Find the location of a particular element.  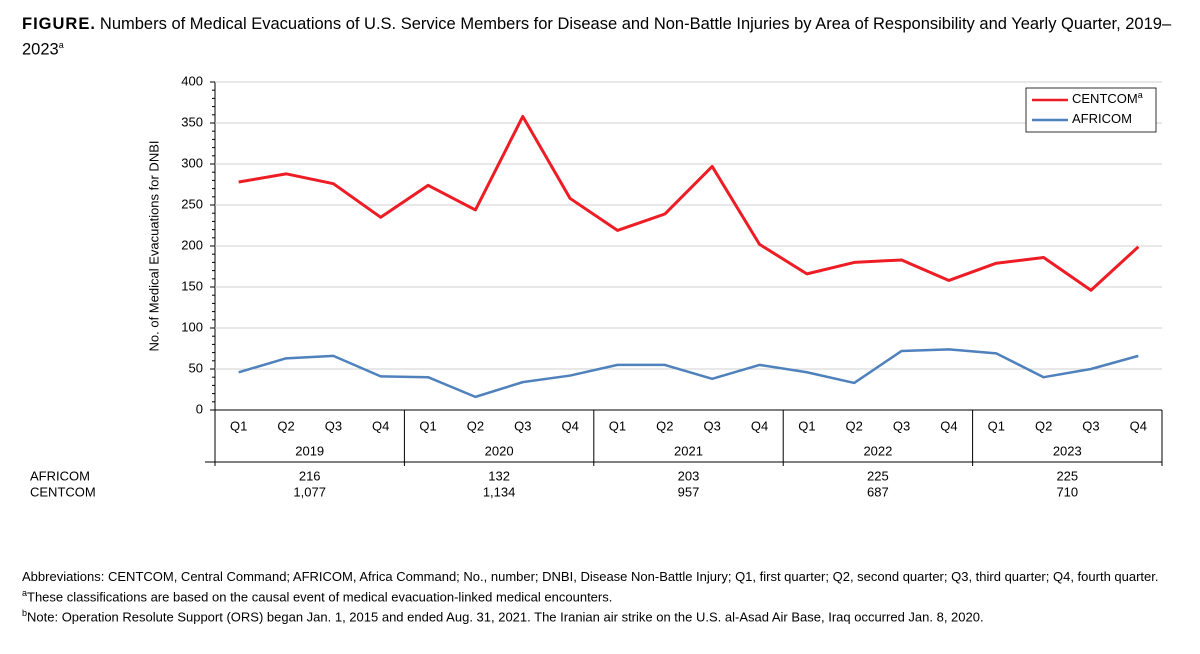

totals-row-label: AFRICOM is located at coordinates (60, 475).